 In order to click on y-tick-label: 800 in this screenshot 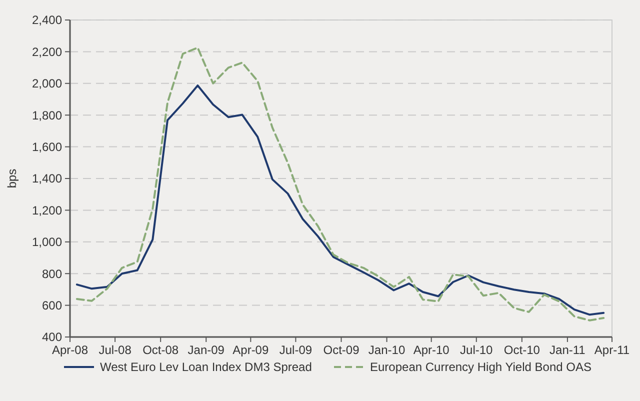, I will do `click(52, 273)`.